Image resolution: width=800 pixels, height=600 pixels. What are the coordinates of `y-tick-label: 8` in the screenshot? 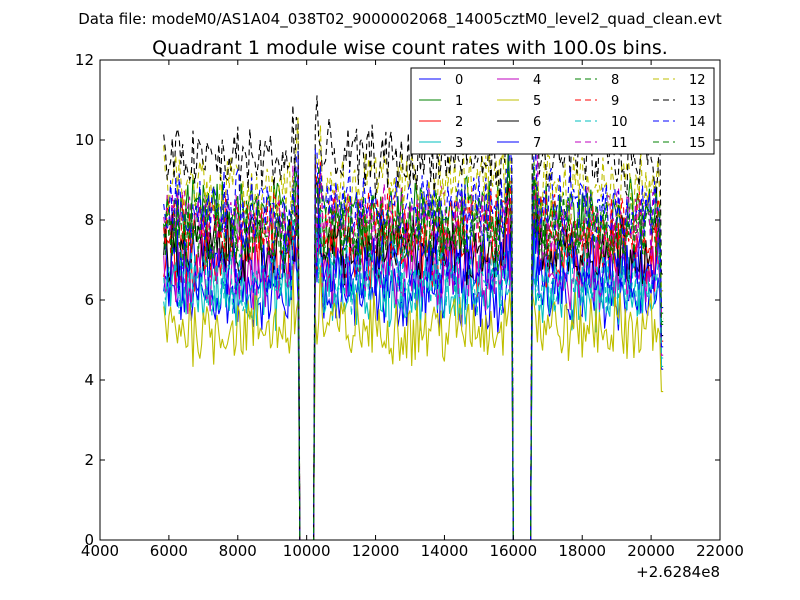 It's located at (89, 220).